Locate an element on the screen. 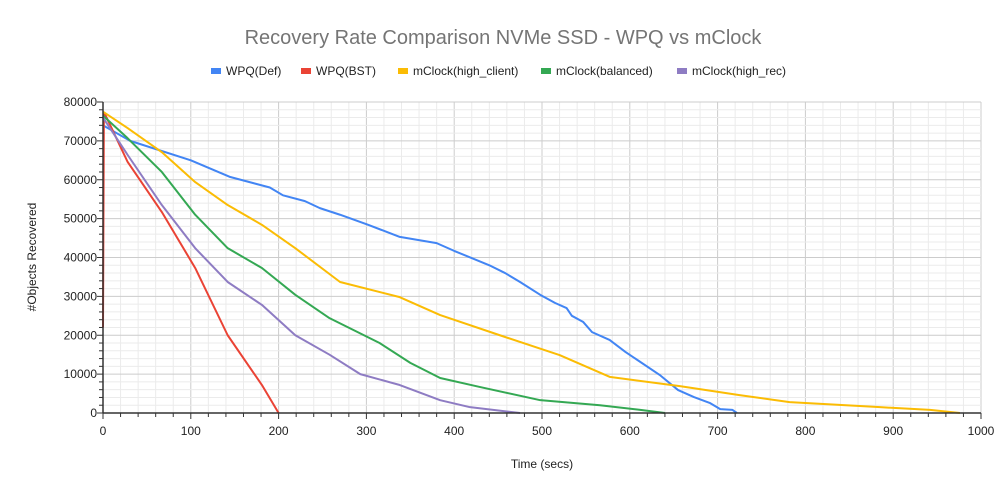  x-tick-label: 500 is located at coordinates (542, 431).